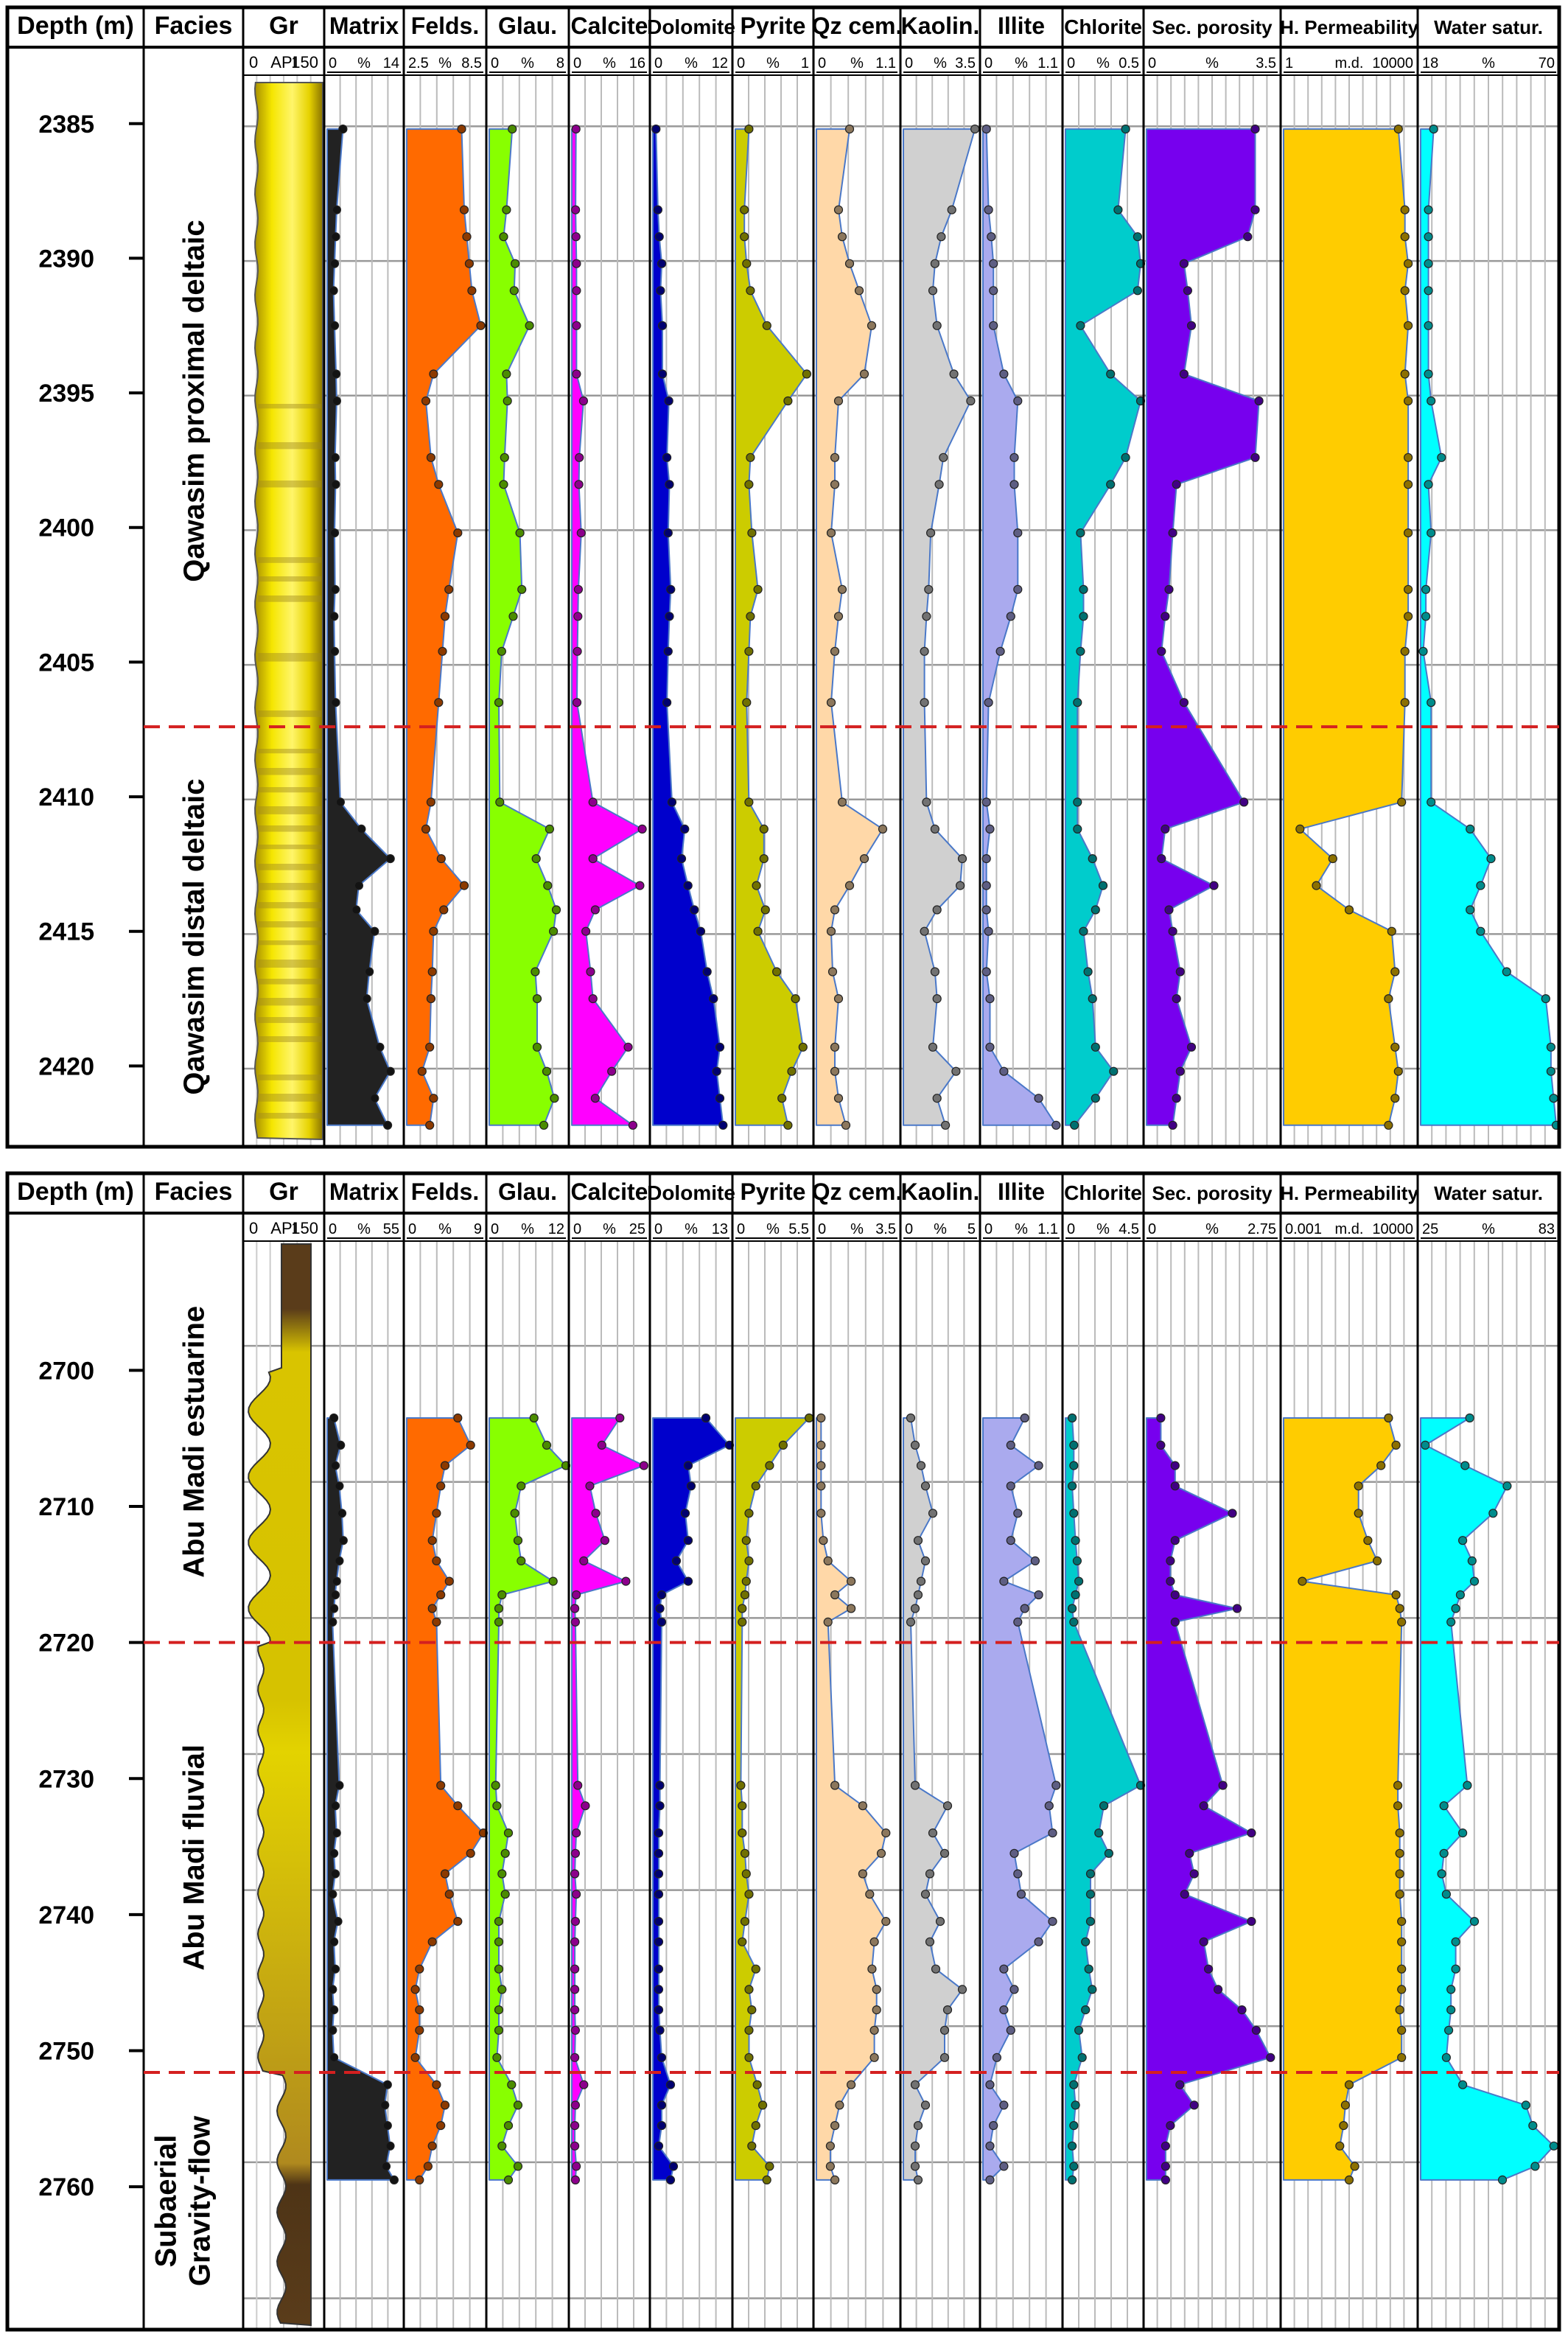 The image size is (1568, 2337). Describe the element at coordinates (445, 26) in the screenshot. I see `track-header: Felds.` at that location.